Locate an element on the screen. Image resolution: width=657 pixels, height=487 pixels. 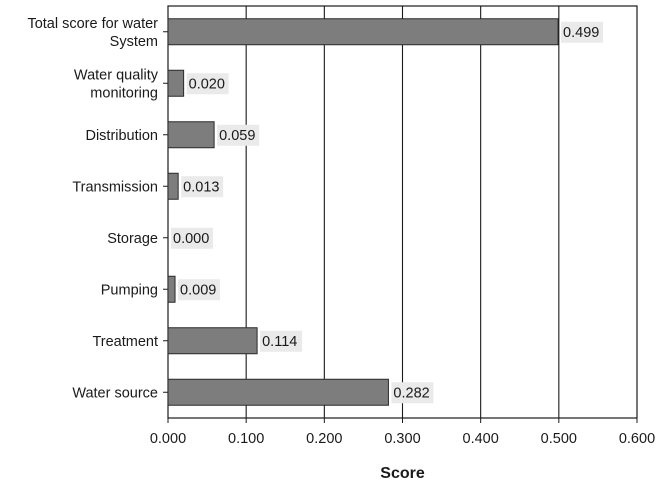
x-tick-label: 0.600 is located at coordinates (637, 439).